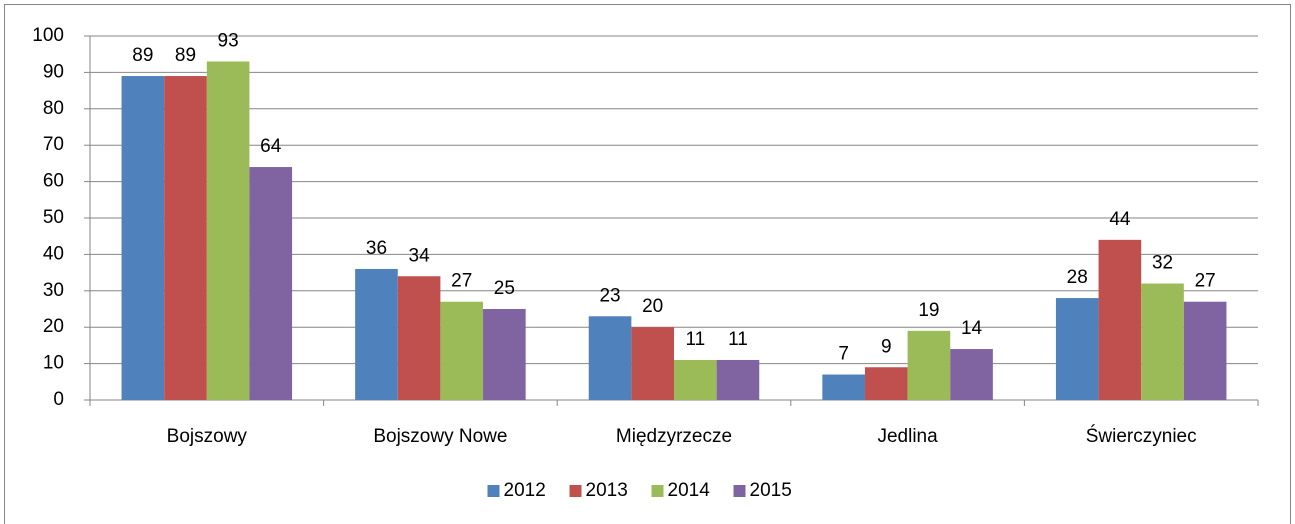 The image size is (1295, 524). Describe the element at coordinates (53, 217) in the screenshot. I see `y-tick-label: 50` at that location.